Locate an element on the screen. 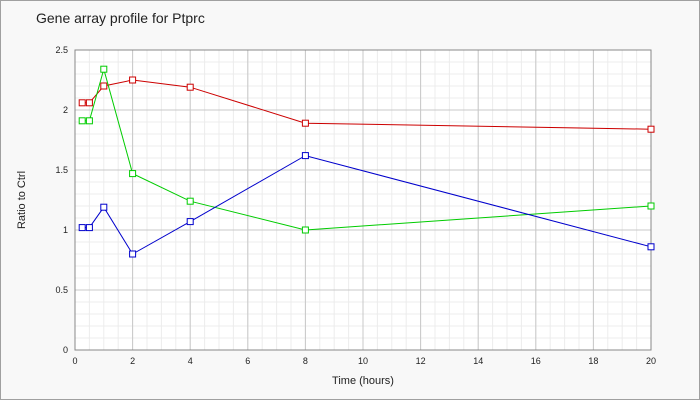 The width and height of the screenshot is (700, 400). x-tick-label: 0 is located at coordinates (74, 361).